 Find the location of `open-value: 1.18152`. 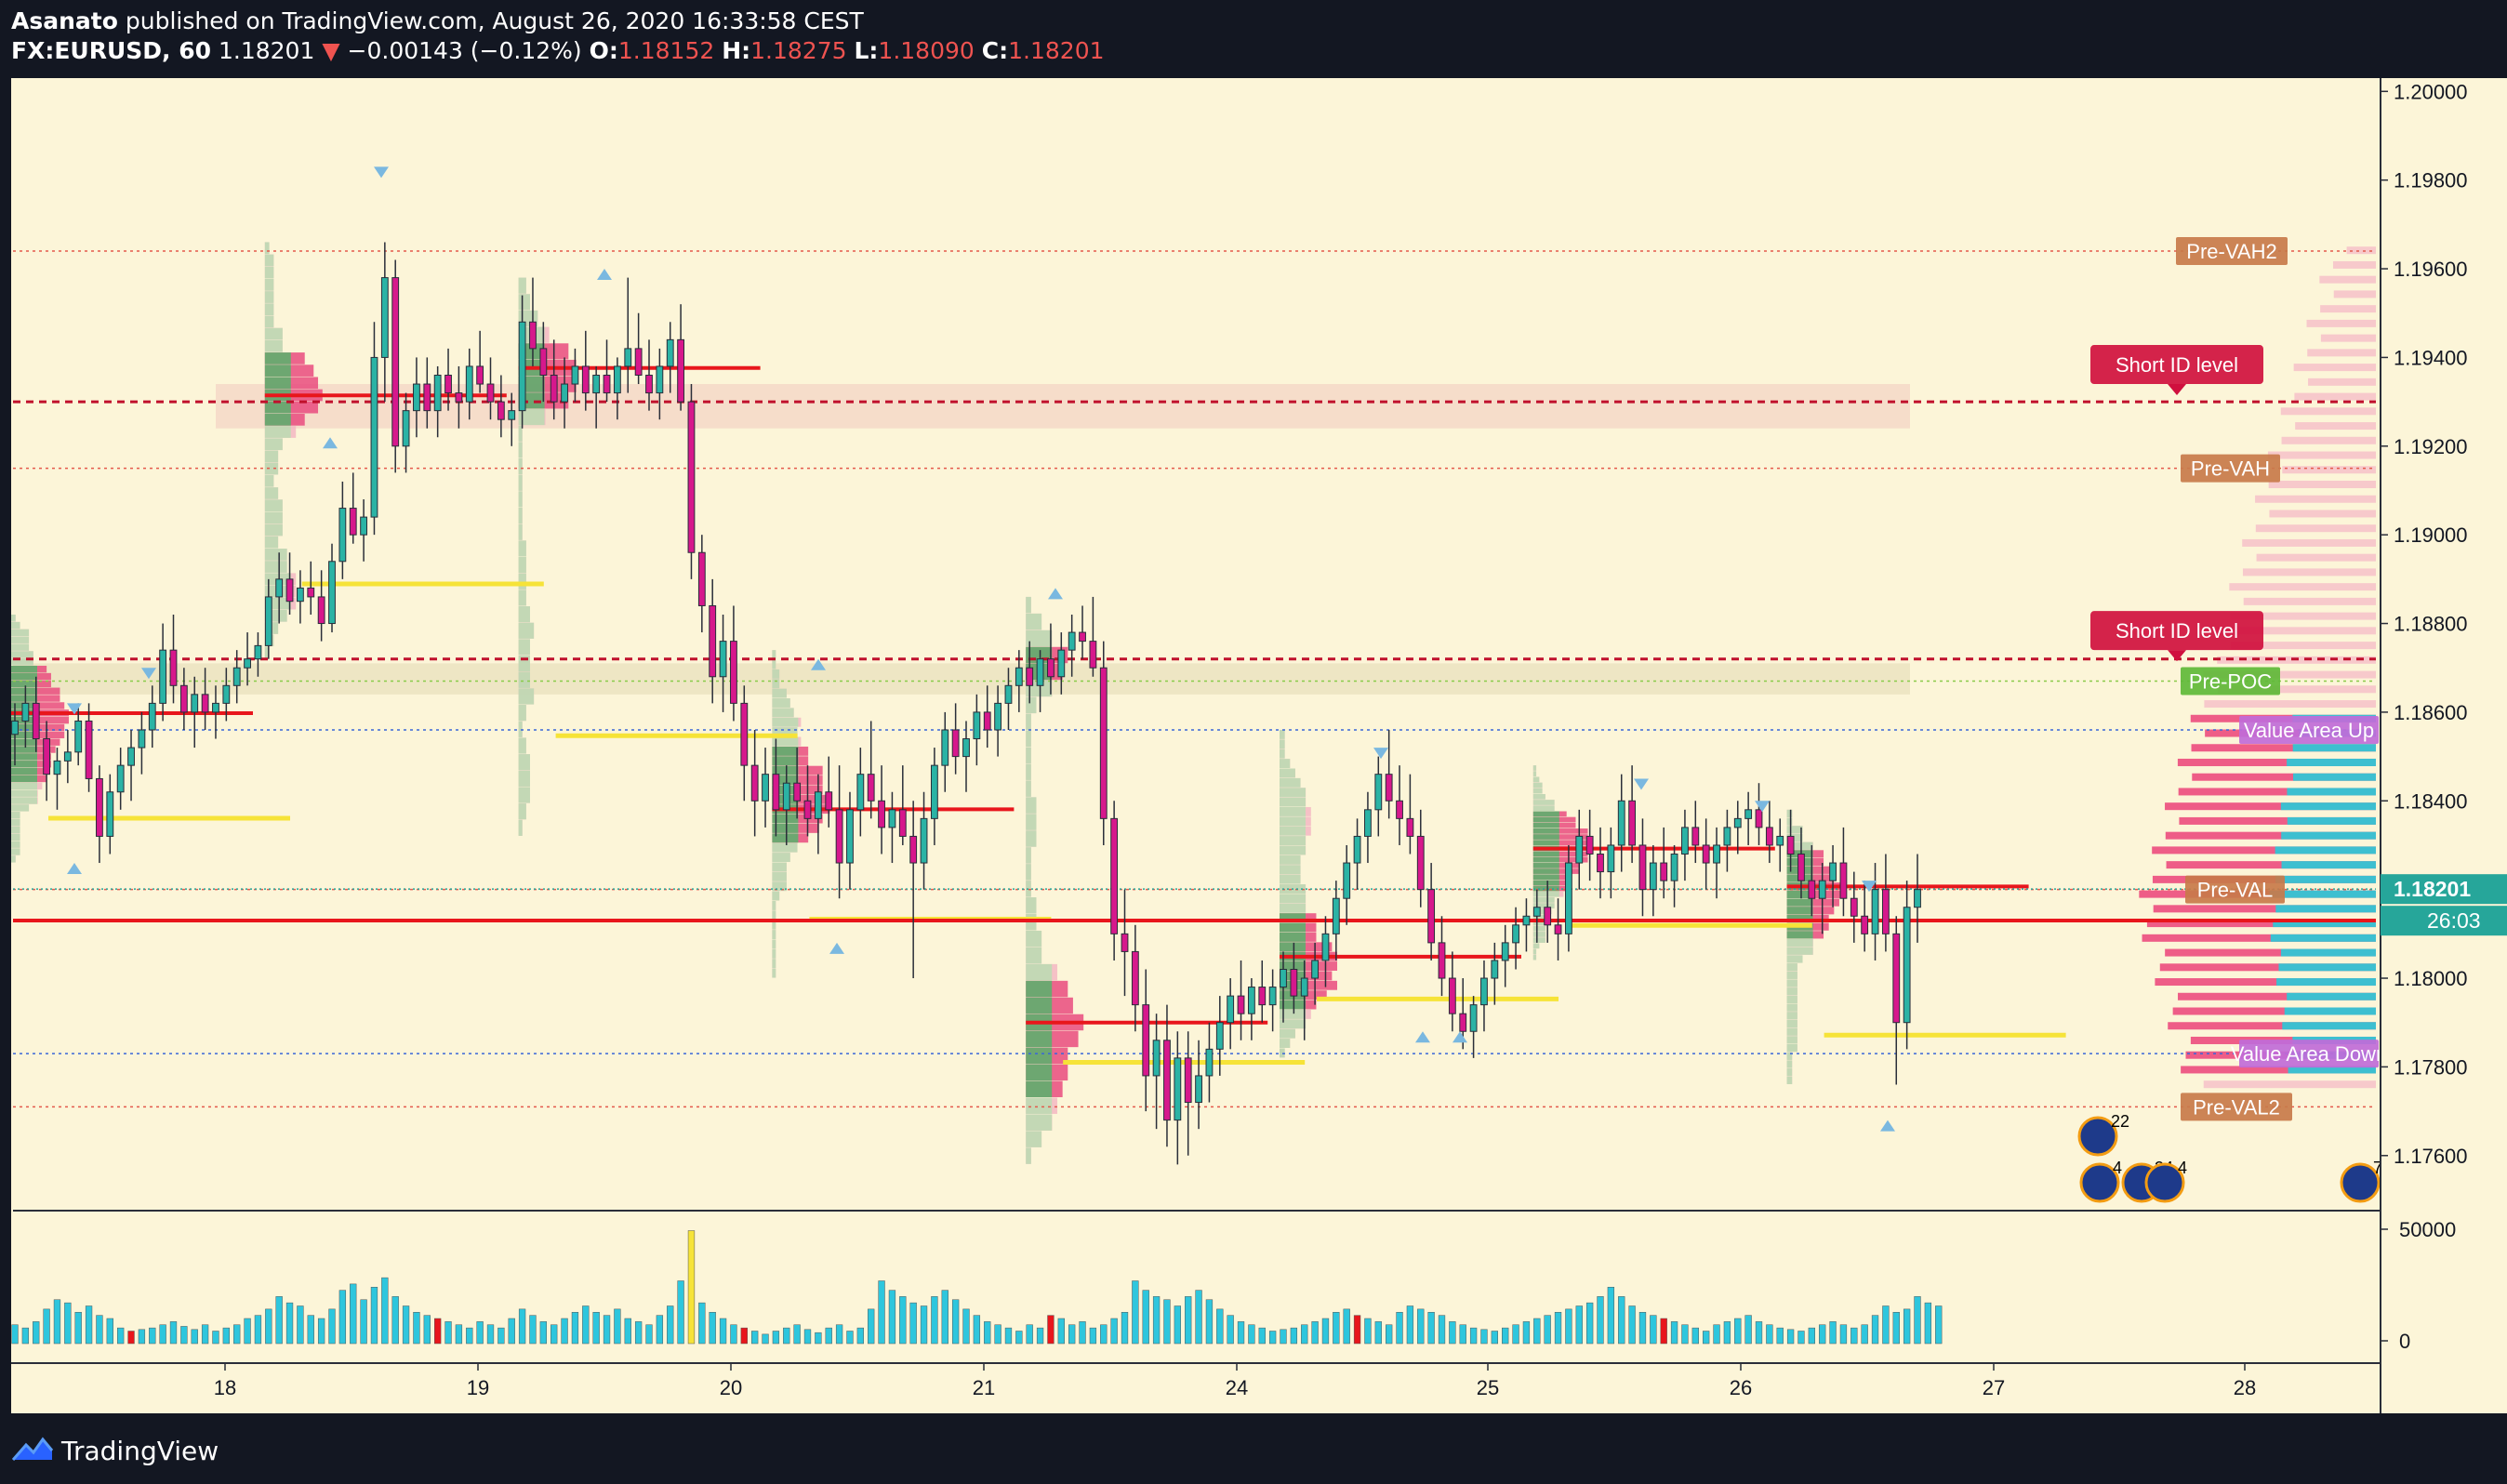

open-value: 1.18152 is located at coordinates (666, 50).